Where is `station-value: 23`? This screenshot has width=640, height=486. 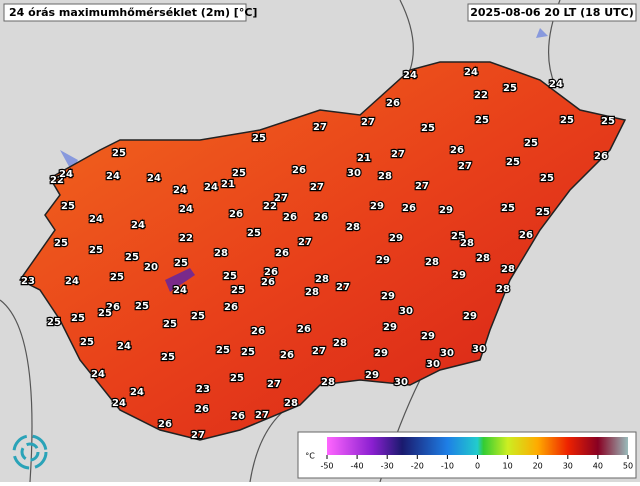 station-value: 23 is located at coordinates (203, 389).